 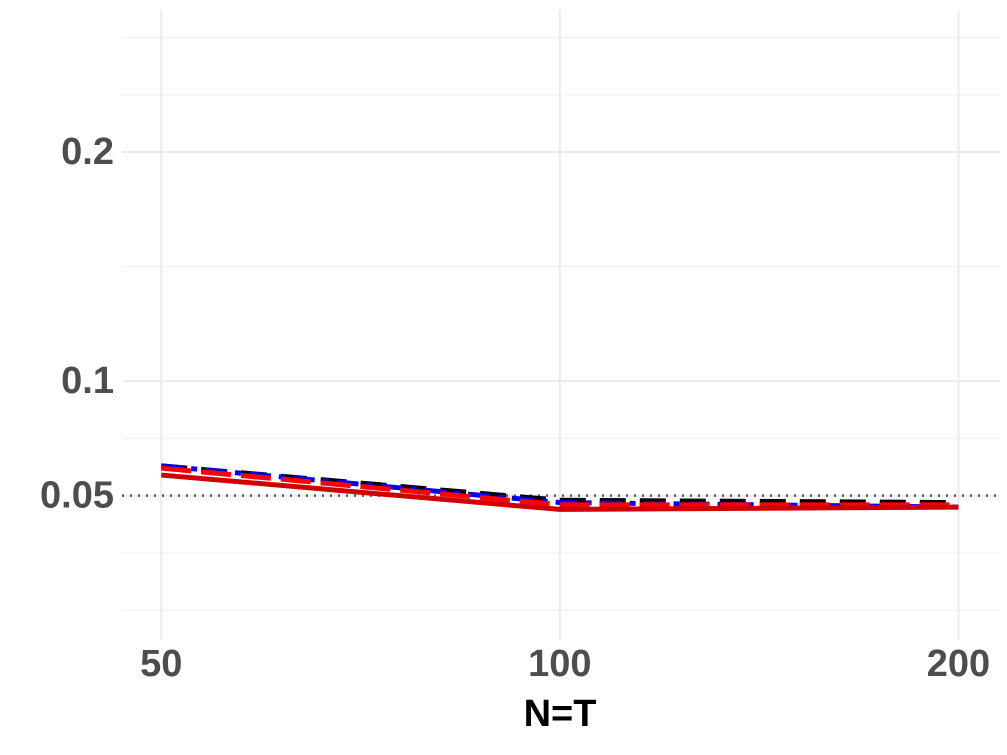 I want to click on y-tick-label: 0.1, so click(x=87, y=381).